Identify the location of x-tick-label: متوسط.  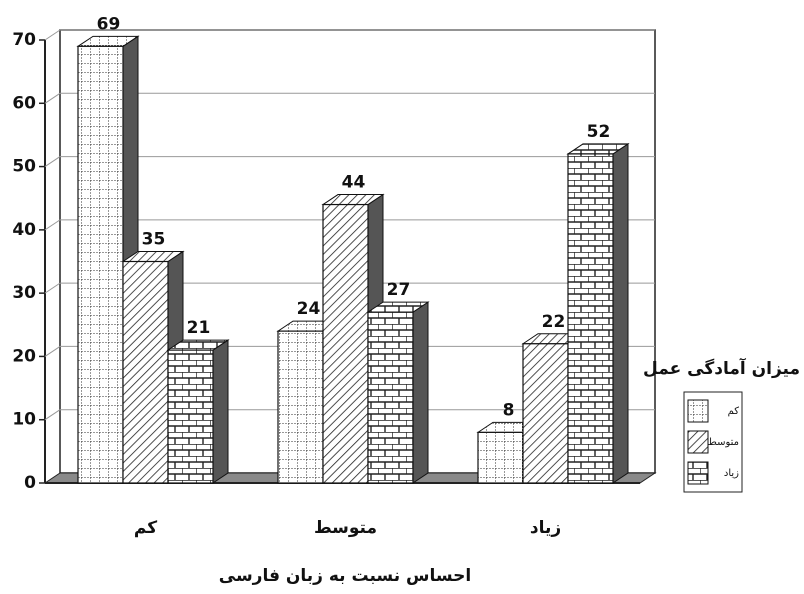
(345, 528).